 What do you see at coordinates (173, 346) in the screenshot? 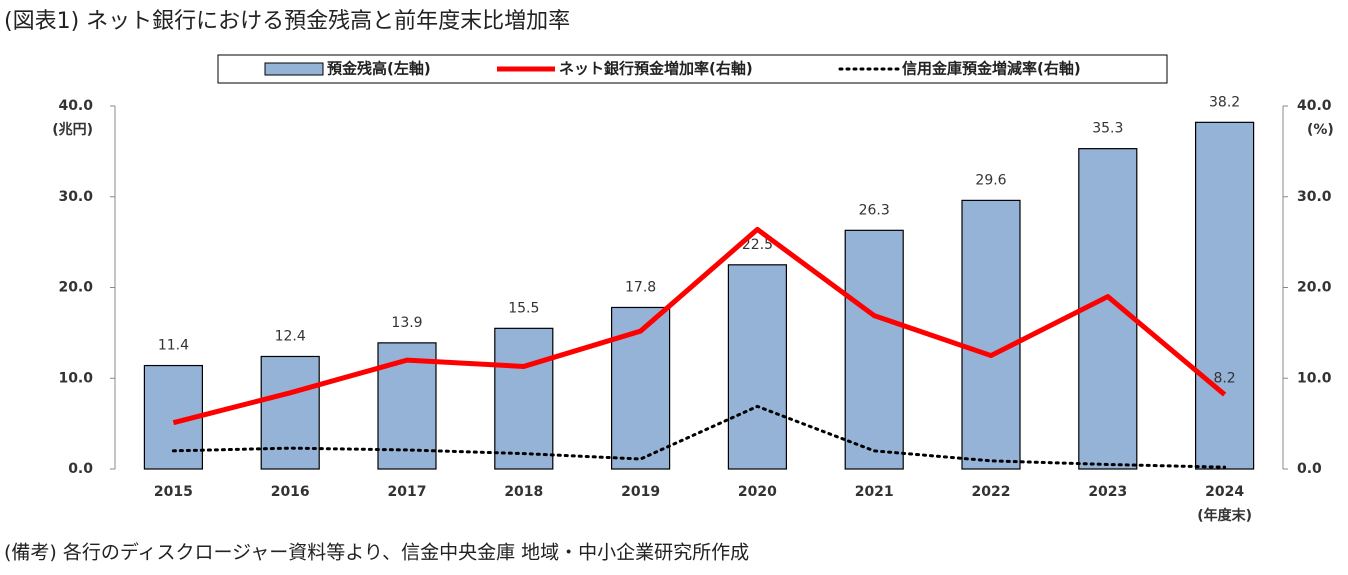
I see `bar-value-label: 11.4` at bounding box center [173, 346].